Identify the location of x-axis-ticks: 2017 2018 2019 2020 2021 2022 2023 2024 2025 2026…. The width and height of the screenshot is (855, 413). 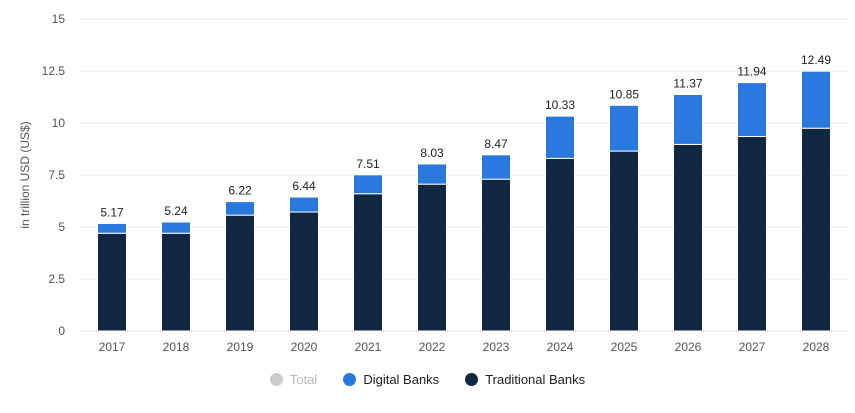
(464, 347).